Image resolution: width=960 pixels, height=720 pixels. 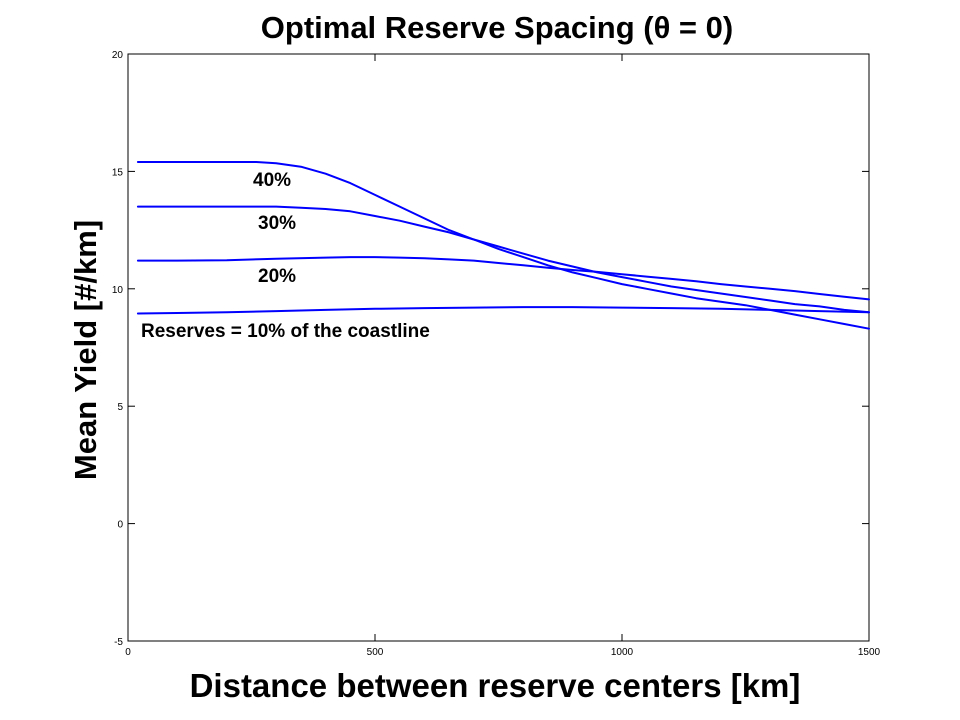 I want to click on y-tick-label: -5, so click(x=118, y=642).